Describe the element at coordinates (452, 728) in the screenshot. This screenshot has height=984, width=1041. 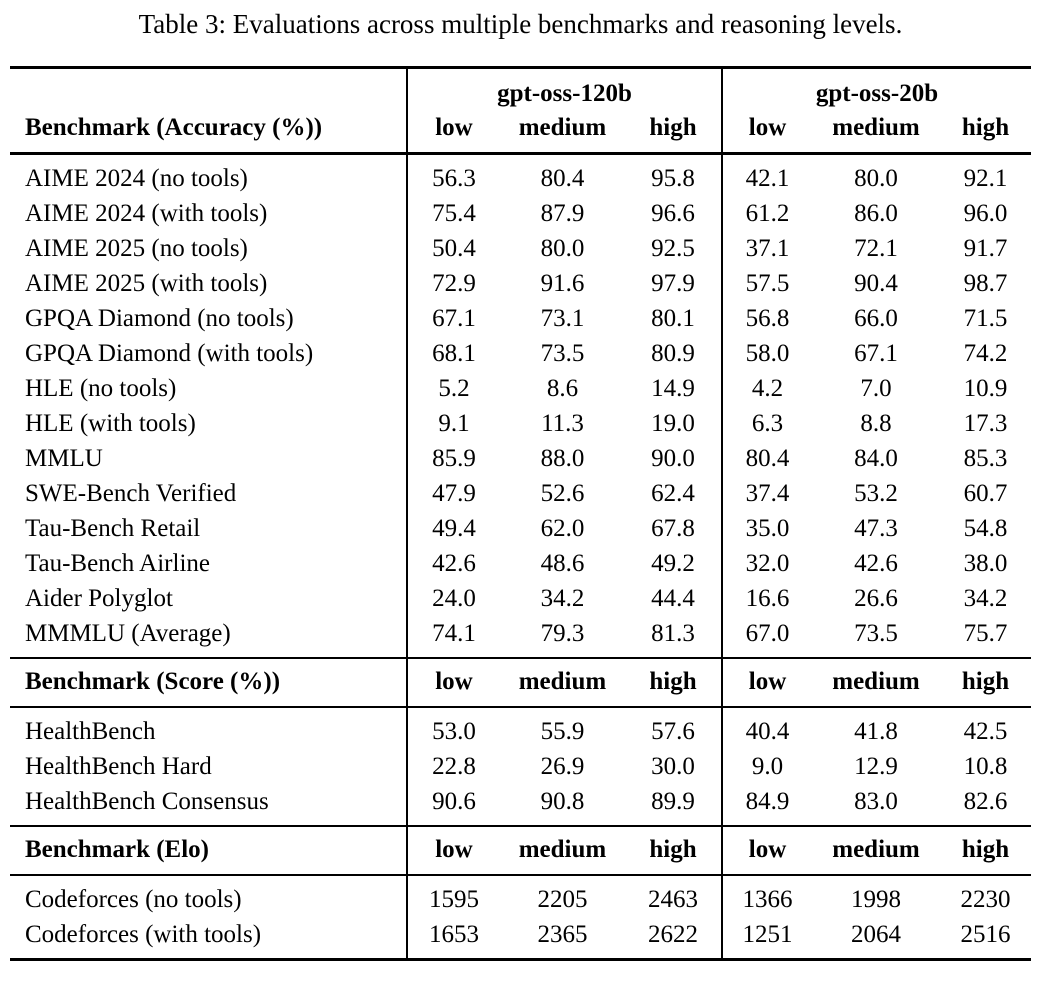
I see `value-cell: 53.0` at that location.